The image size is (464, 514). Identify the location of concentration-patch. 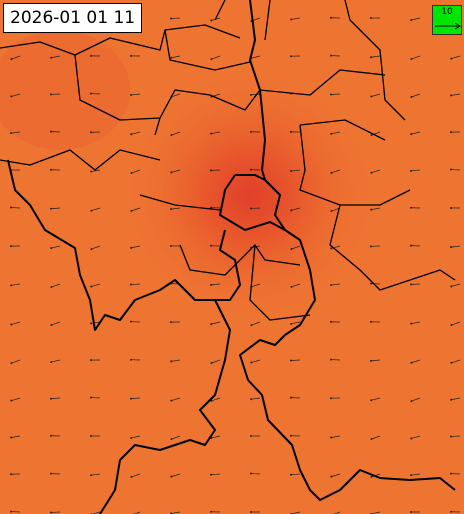
(65, 90).